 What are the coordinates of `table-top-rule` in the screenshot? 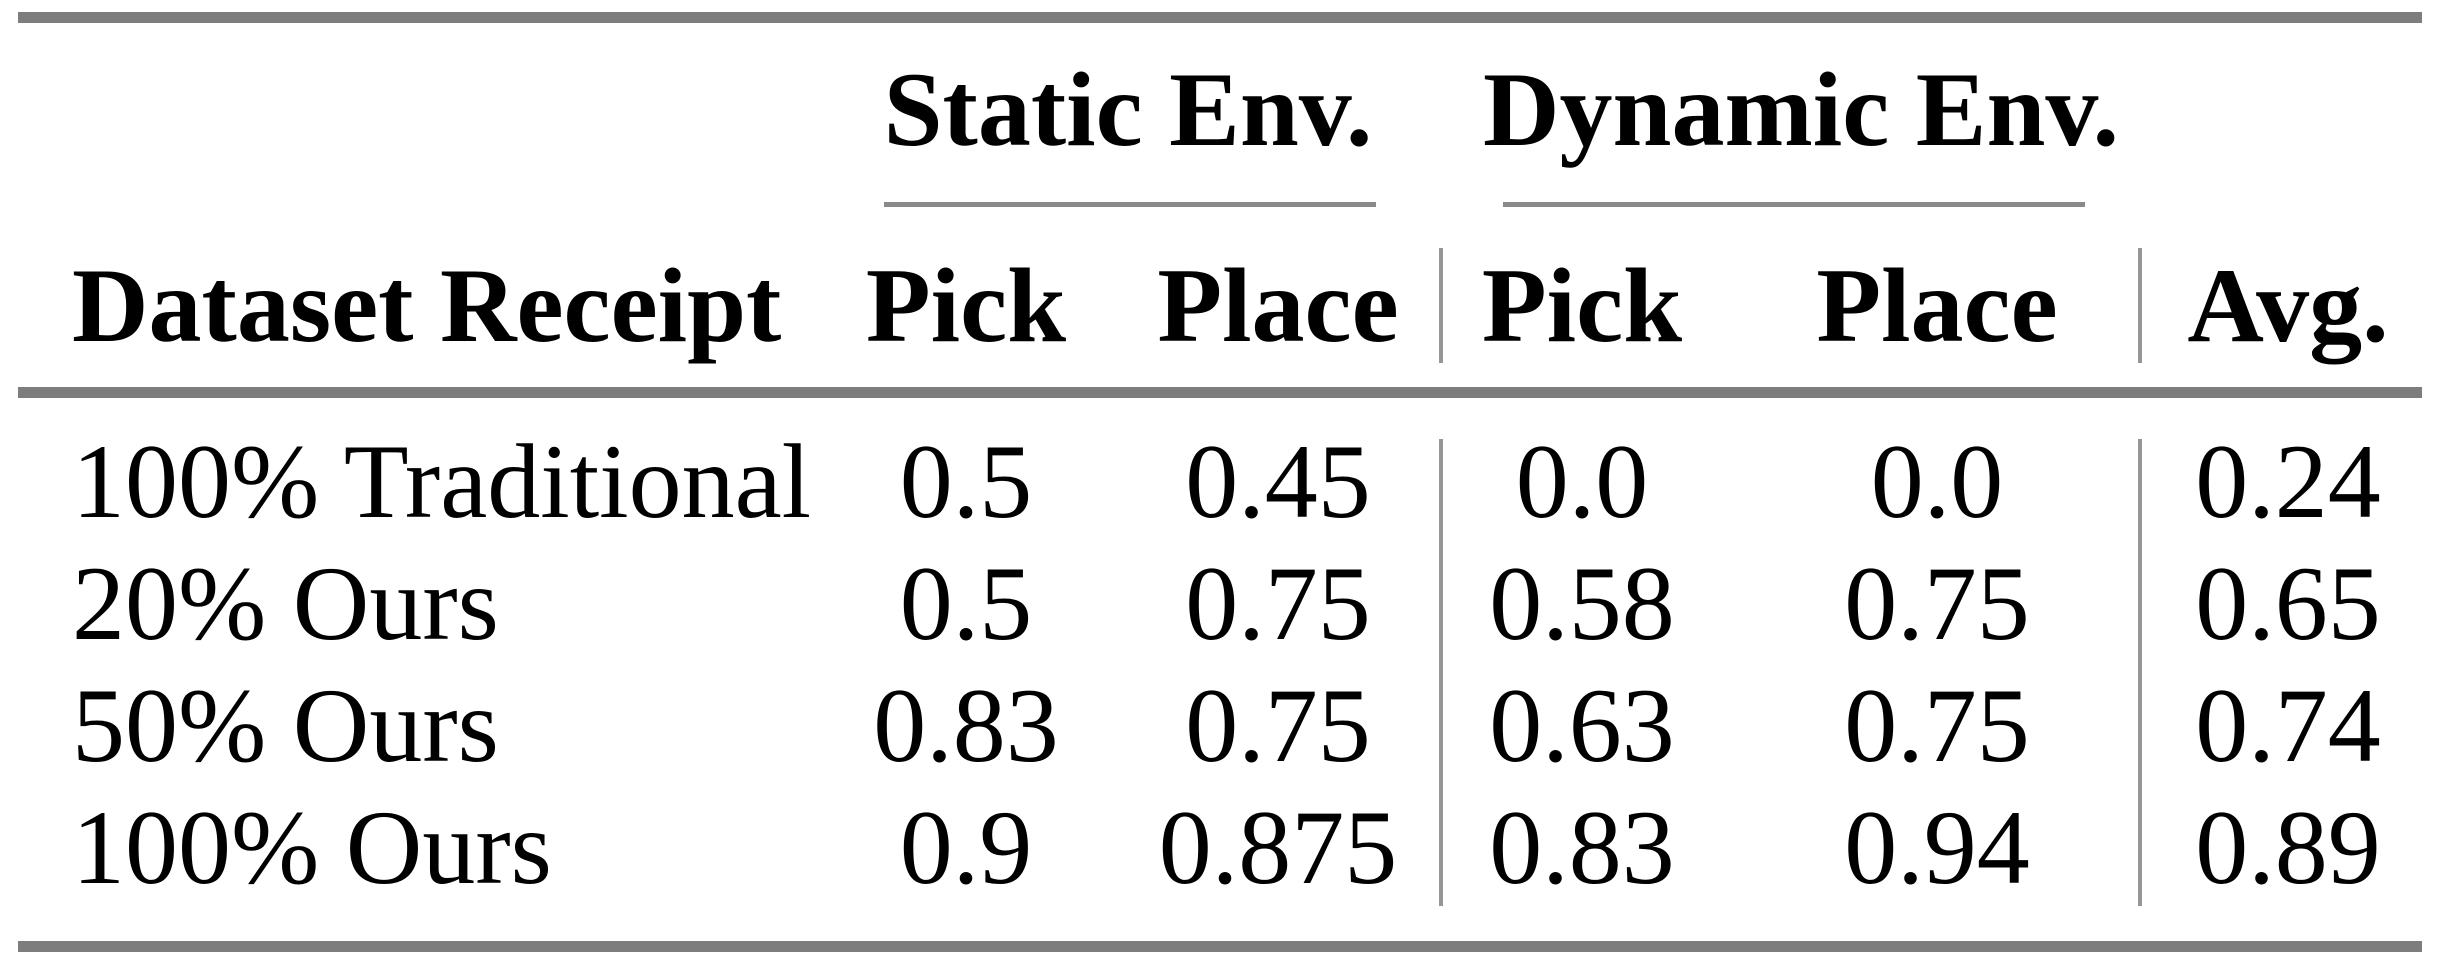 It's located at (1220, 17).